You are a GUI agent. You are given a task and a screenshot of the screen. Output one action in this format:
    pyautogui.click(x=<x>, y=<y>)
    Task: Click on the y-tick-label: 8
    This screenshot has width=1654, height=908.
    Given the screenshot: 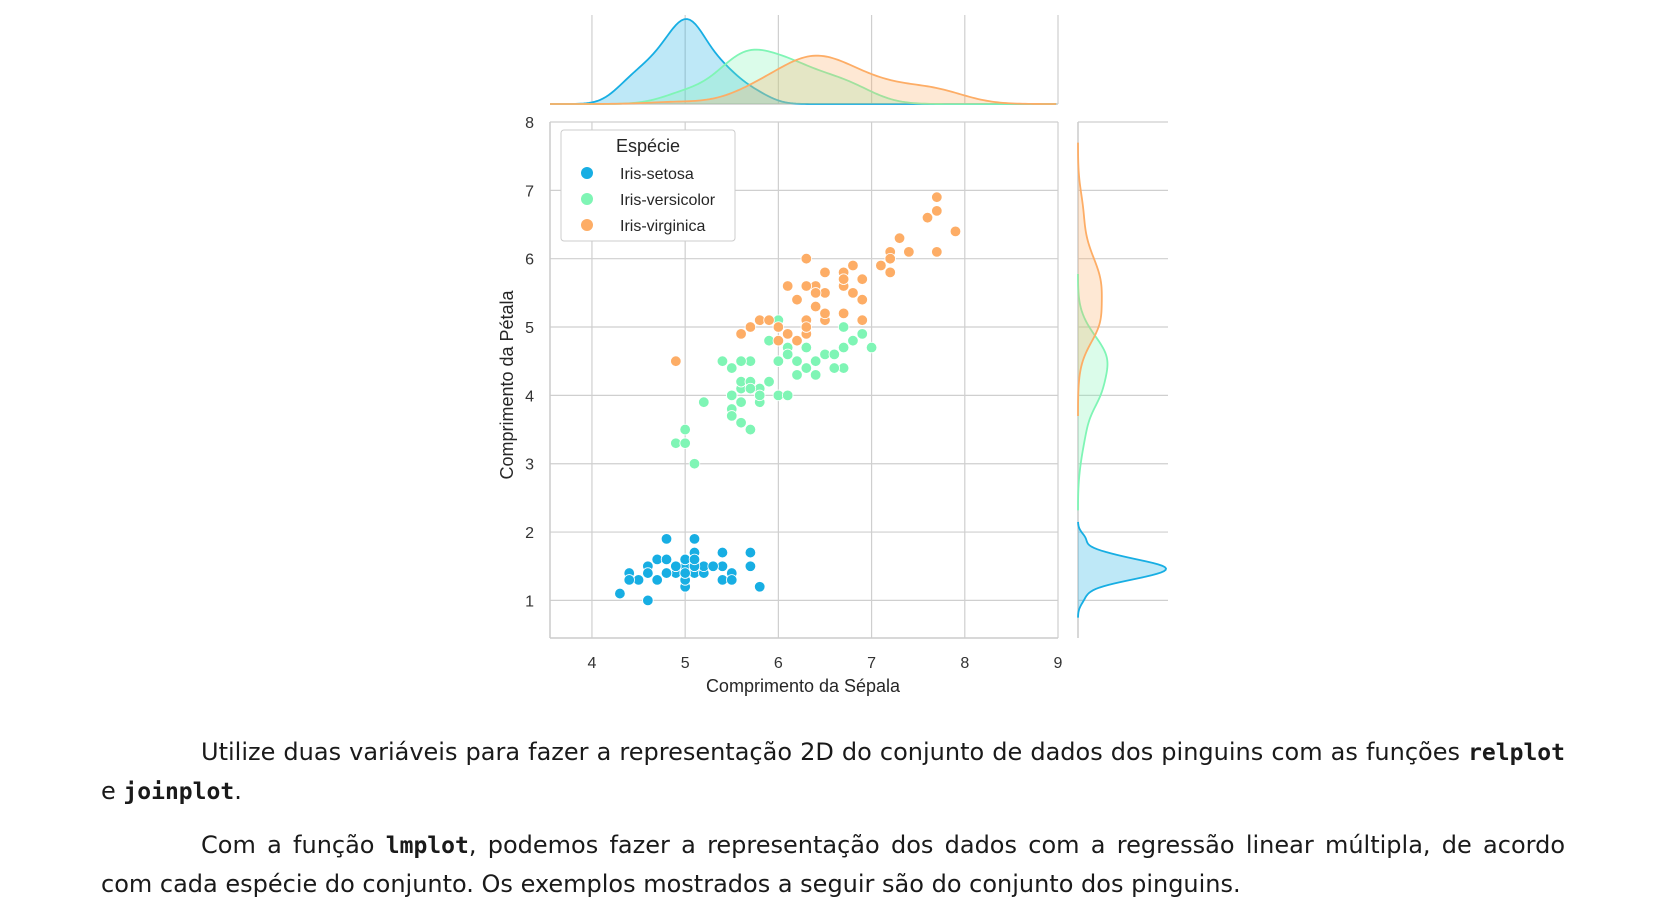 What is the action you would take?
    pyautogui.click(x=529, y=123)
    